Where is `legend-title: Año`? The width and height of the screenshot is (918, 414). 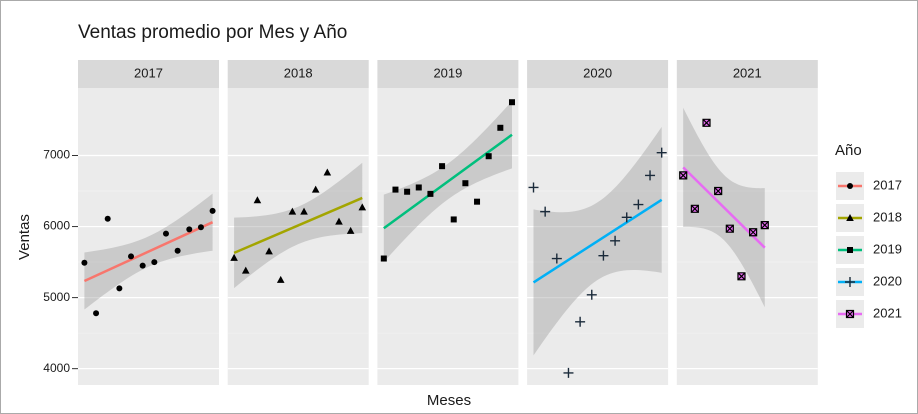
legend-title: Año is located at coordinates (848, 150).